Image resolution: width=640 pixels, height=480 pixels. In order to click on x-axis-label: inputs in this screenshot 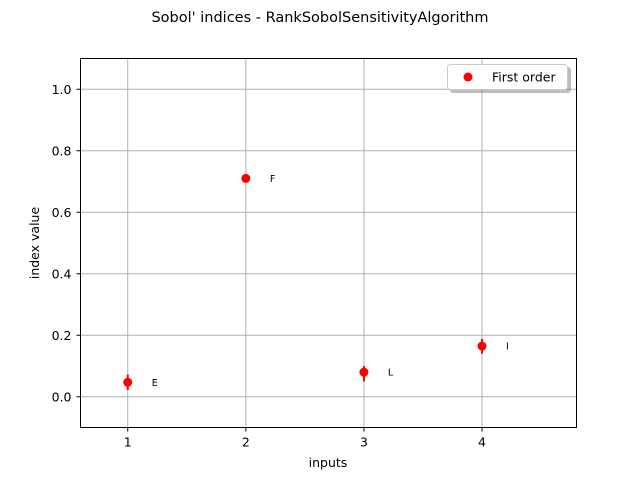, I will do `click(328, 462)`.